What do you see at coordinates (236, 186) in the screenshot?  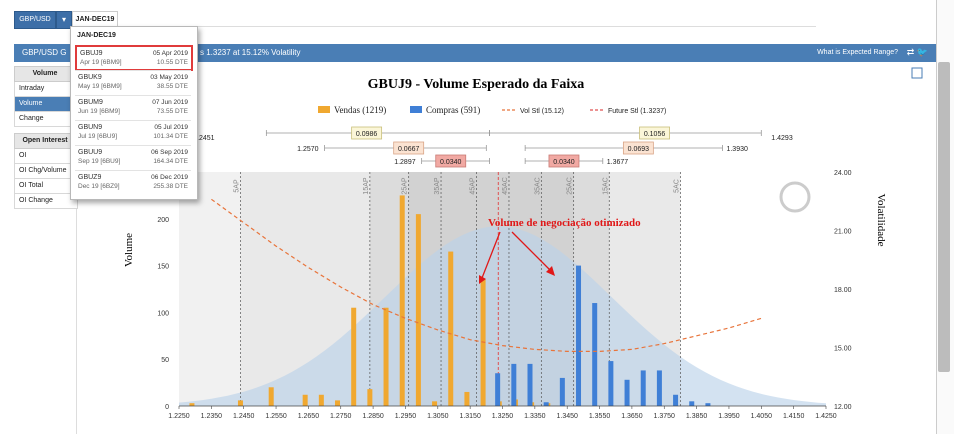 I see `strike-label: 5AP` at bounding box center [236, 186].